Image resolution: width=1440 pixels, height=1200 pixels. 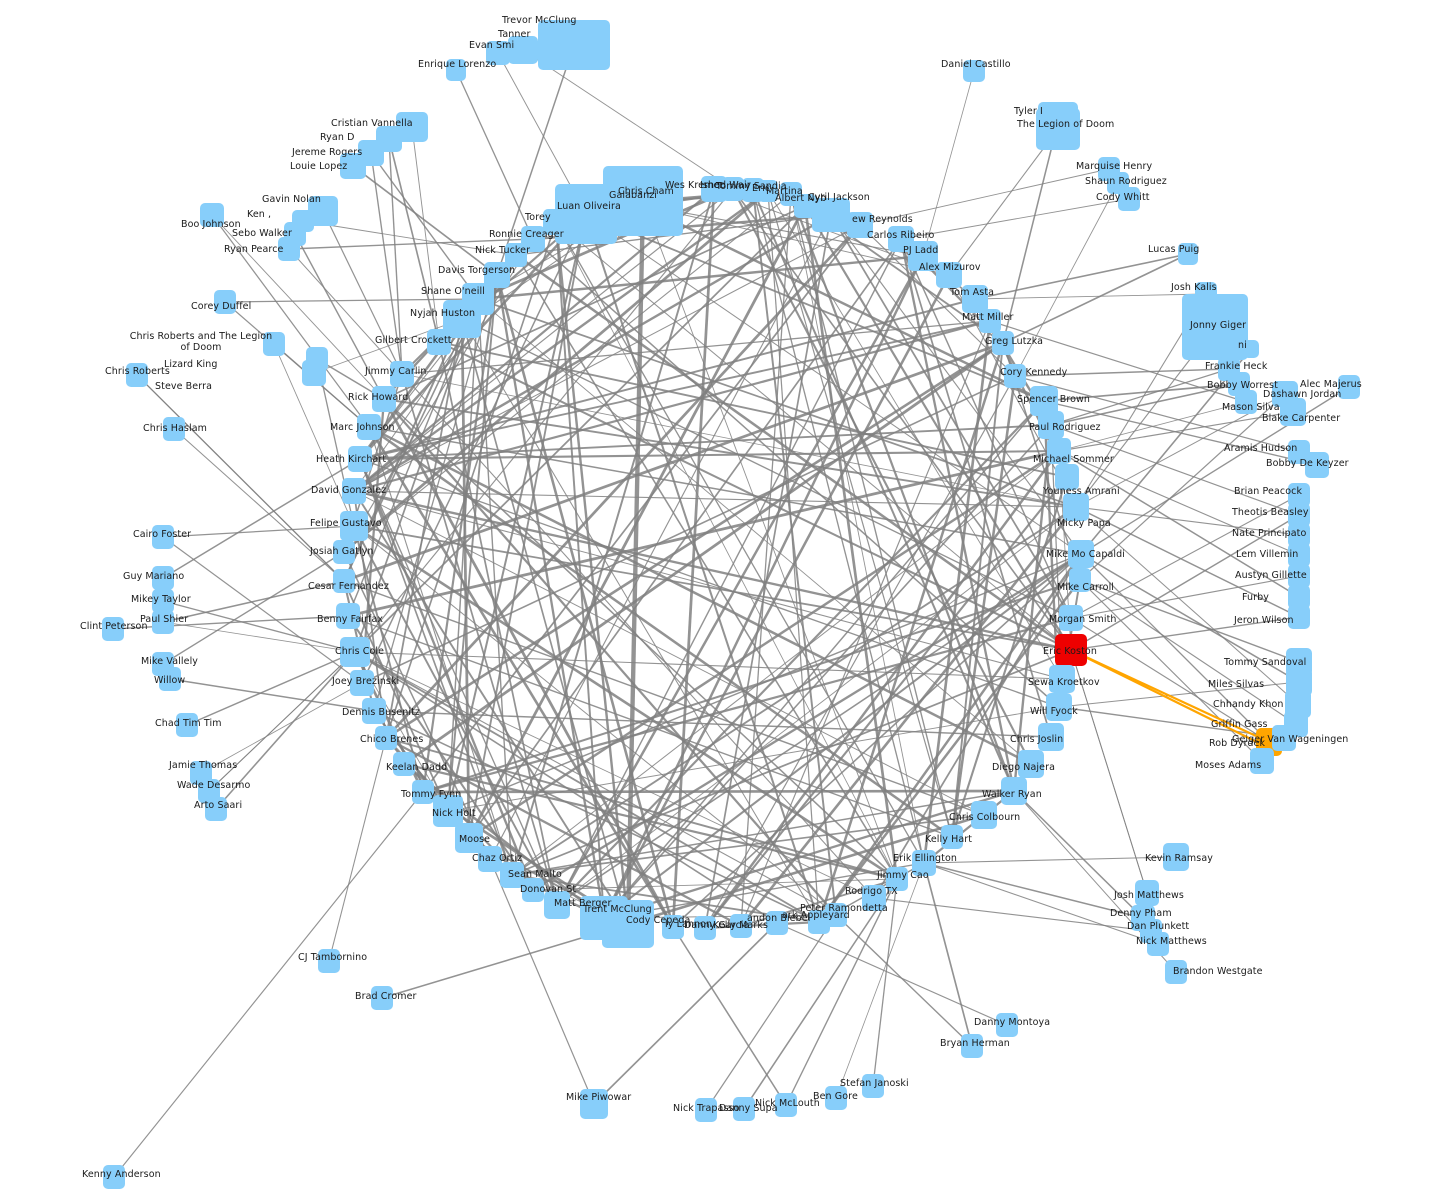 I want to click on graph-node-legion-of-doom, so click(x=1058, y=129).